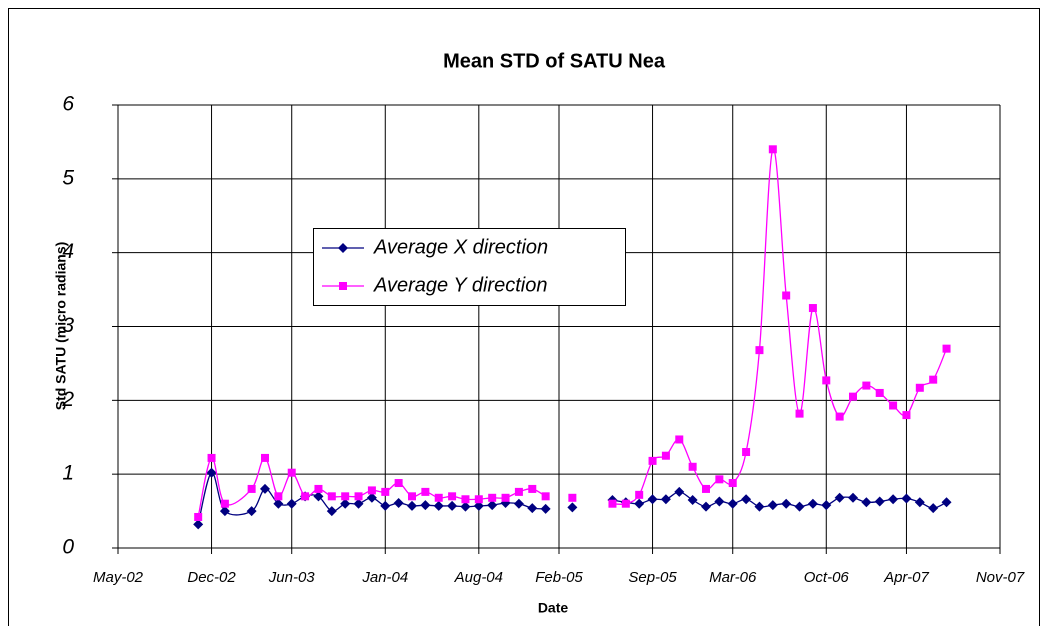 Image resolution: width=1048 pixels, height=626 pixels. What do you see at coordinates (554, 61) in the screenshot?
I see `chart-title: Mean STD of SATU Nea` at bounding box center [554, 61].